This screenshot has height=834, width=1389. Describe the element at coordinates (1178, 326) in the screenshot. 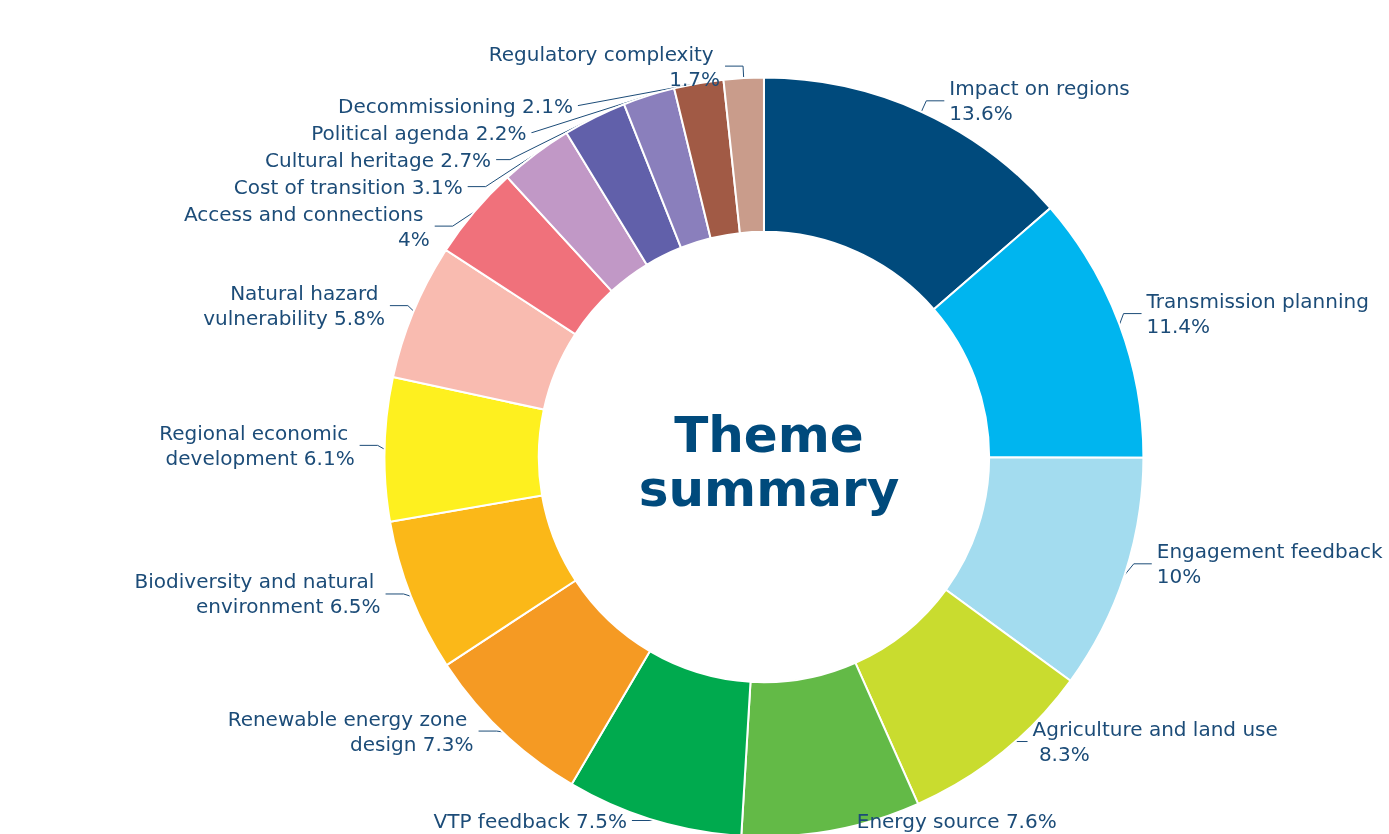

I see `data-label: 11.4%` at that location.